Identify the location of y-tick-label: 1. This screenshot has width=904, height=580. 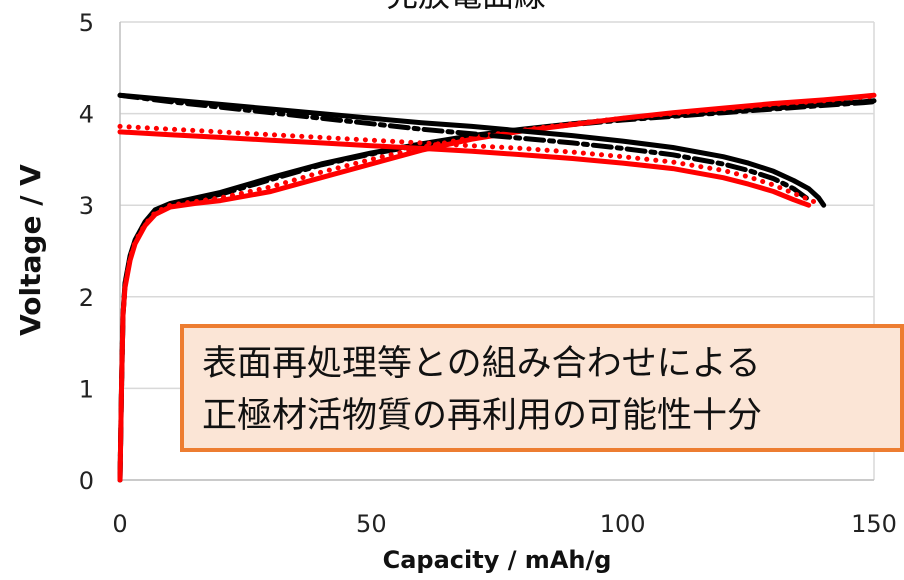
(86, 389).